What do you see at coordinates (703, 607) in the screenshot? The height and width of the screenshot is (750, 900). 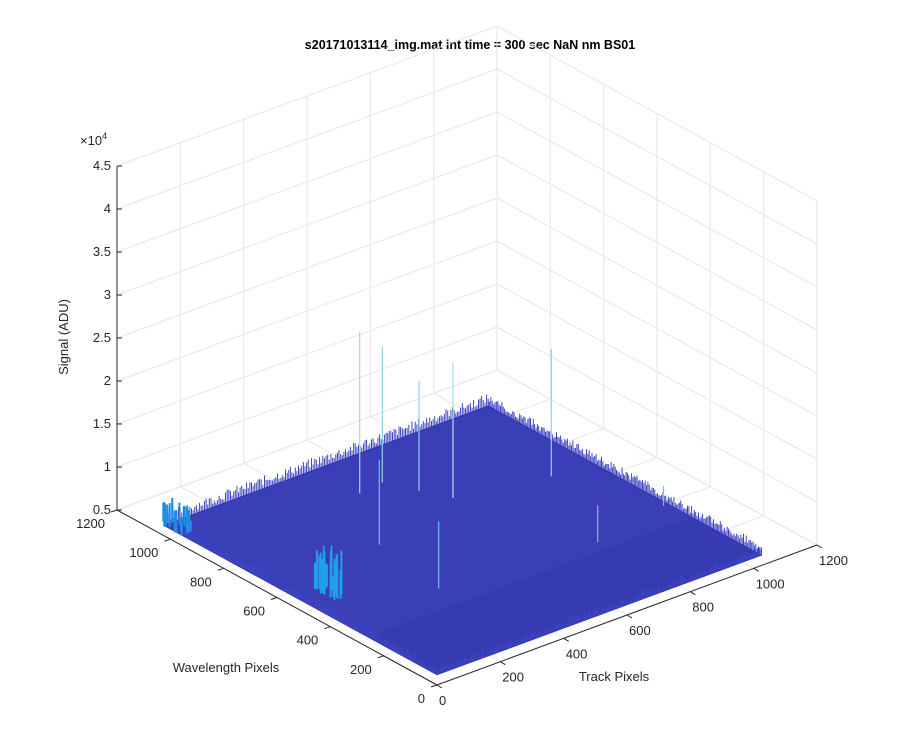 I see `x-tick-label: 800` at bounding box center [703, 607].